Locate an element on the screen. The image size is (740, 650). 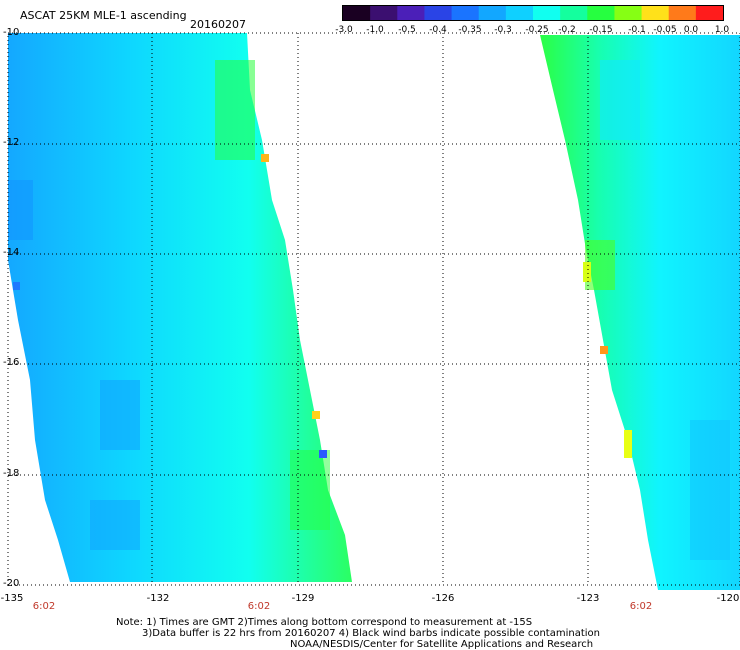
colorbar-label: 1.0 is located at coordinates (722, 30).